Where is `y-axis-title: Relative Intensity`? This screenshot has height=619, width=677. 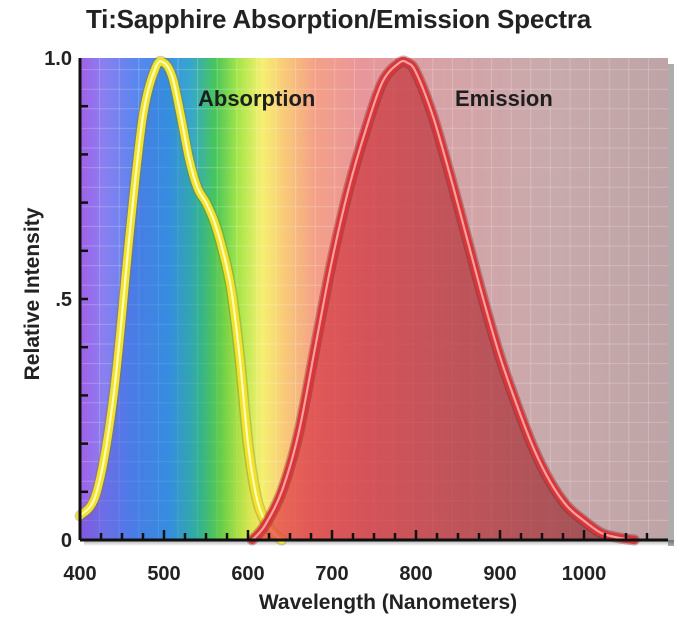
y-axis-title: Relative Intensity is located at coordinates (32, 293).